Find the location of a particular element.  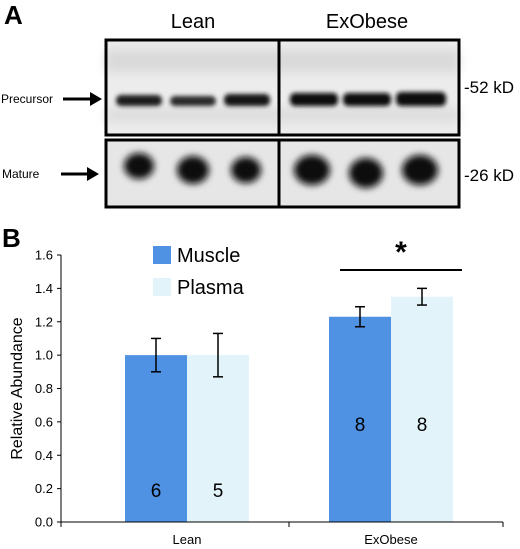

n-label-muscle-lean: 6 is located at coordinates (156, 491).